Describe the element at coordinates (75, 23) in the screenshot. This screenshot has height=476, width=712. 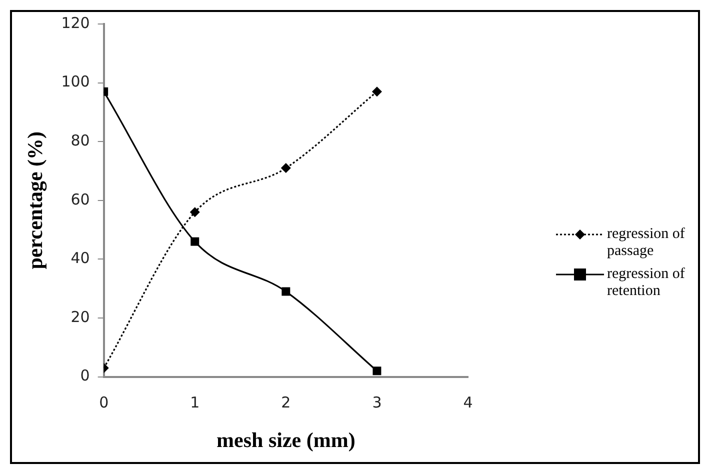
I see `y-tick-label: 120` at that location.